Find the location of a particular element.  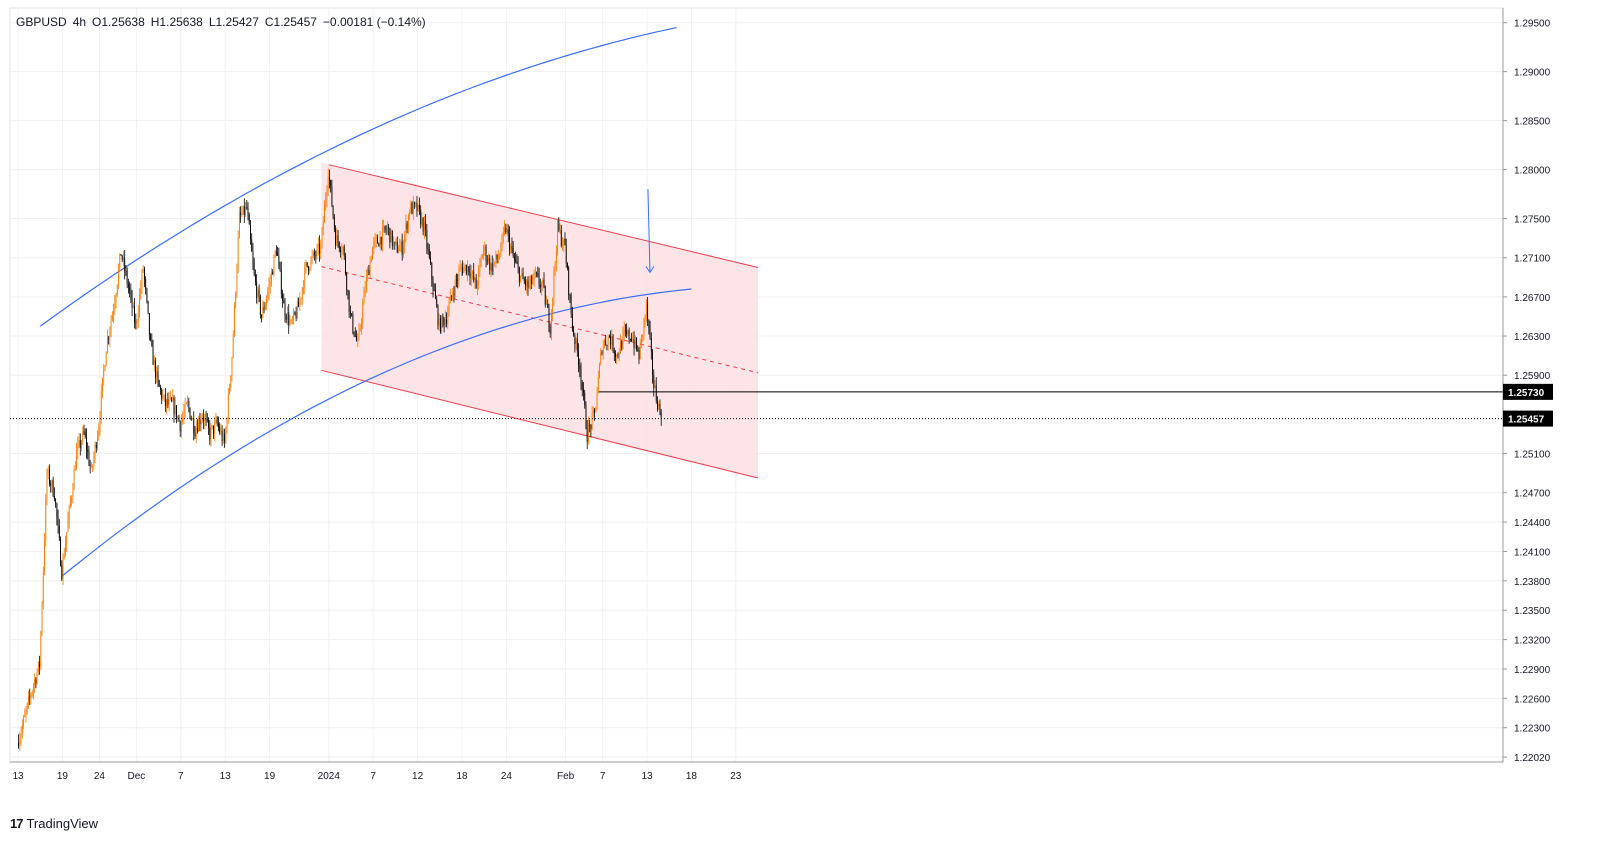

date-tick-label: 12 is located at coordinates (418, 776).